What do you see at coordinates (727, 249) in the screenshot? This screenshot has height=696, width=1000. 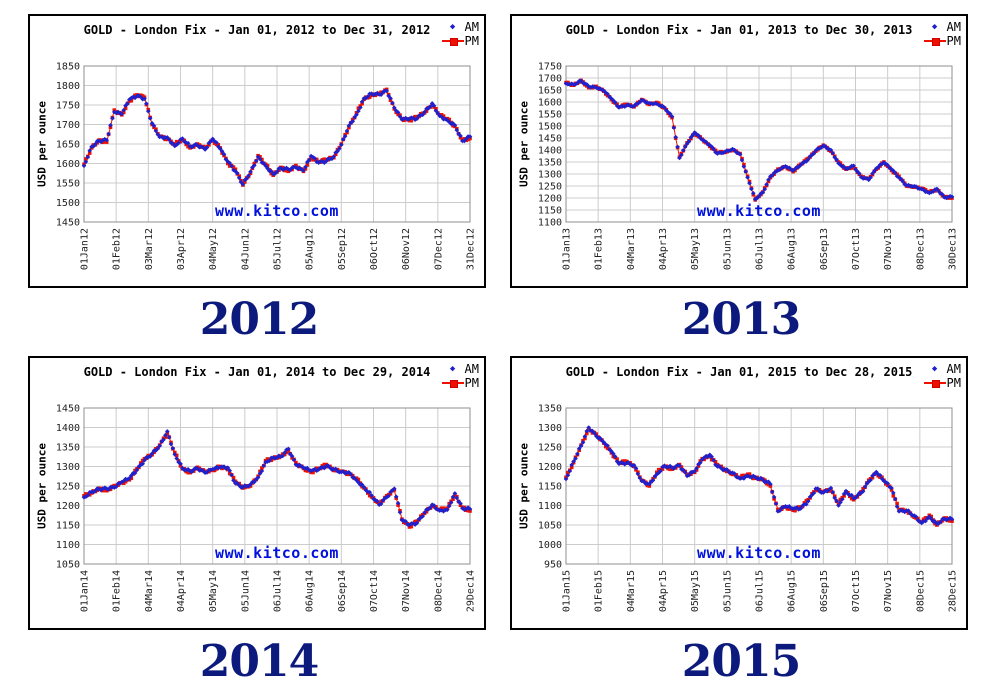 I see `svg-text: 05Jun13` at bounding box center [727, 249].